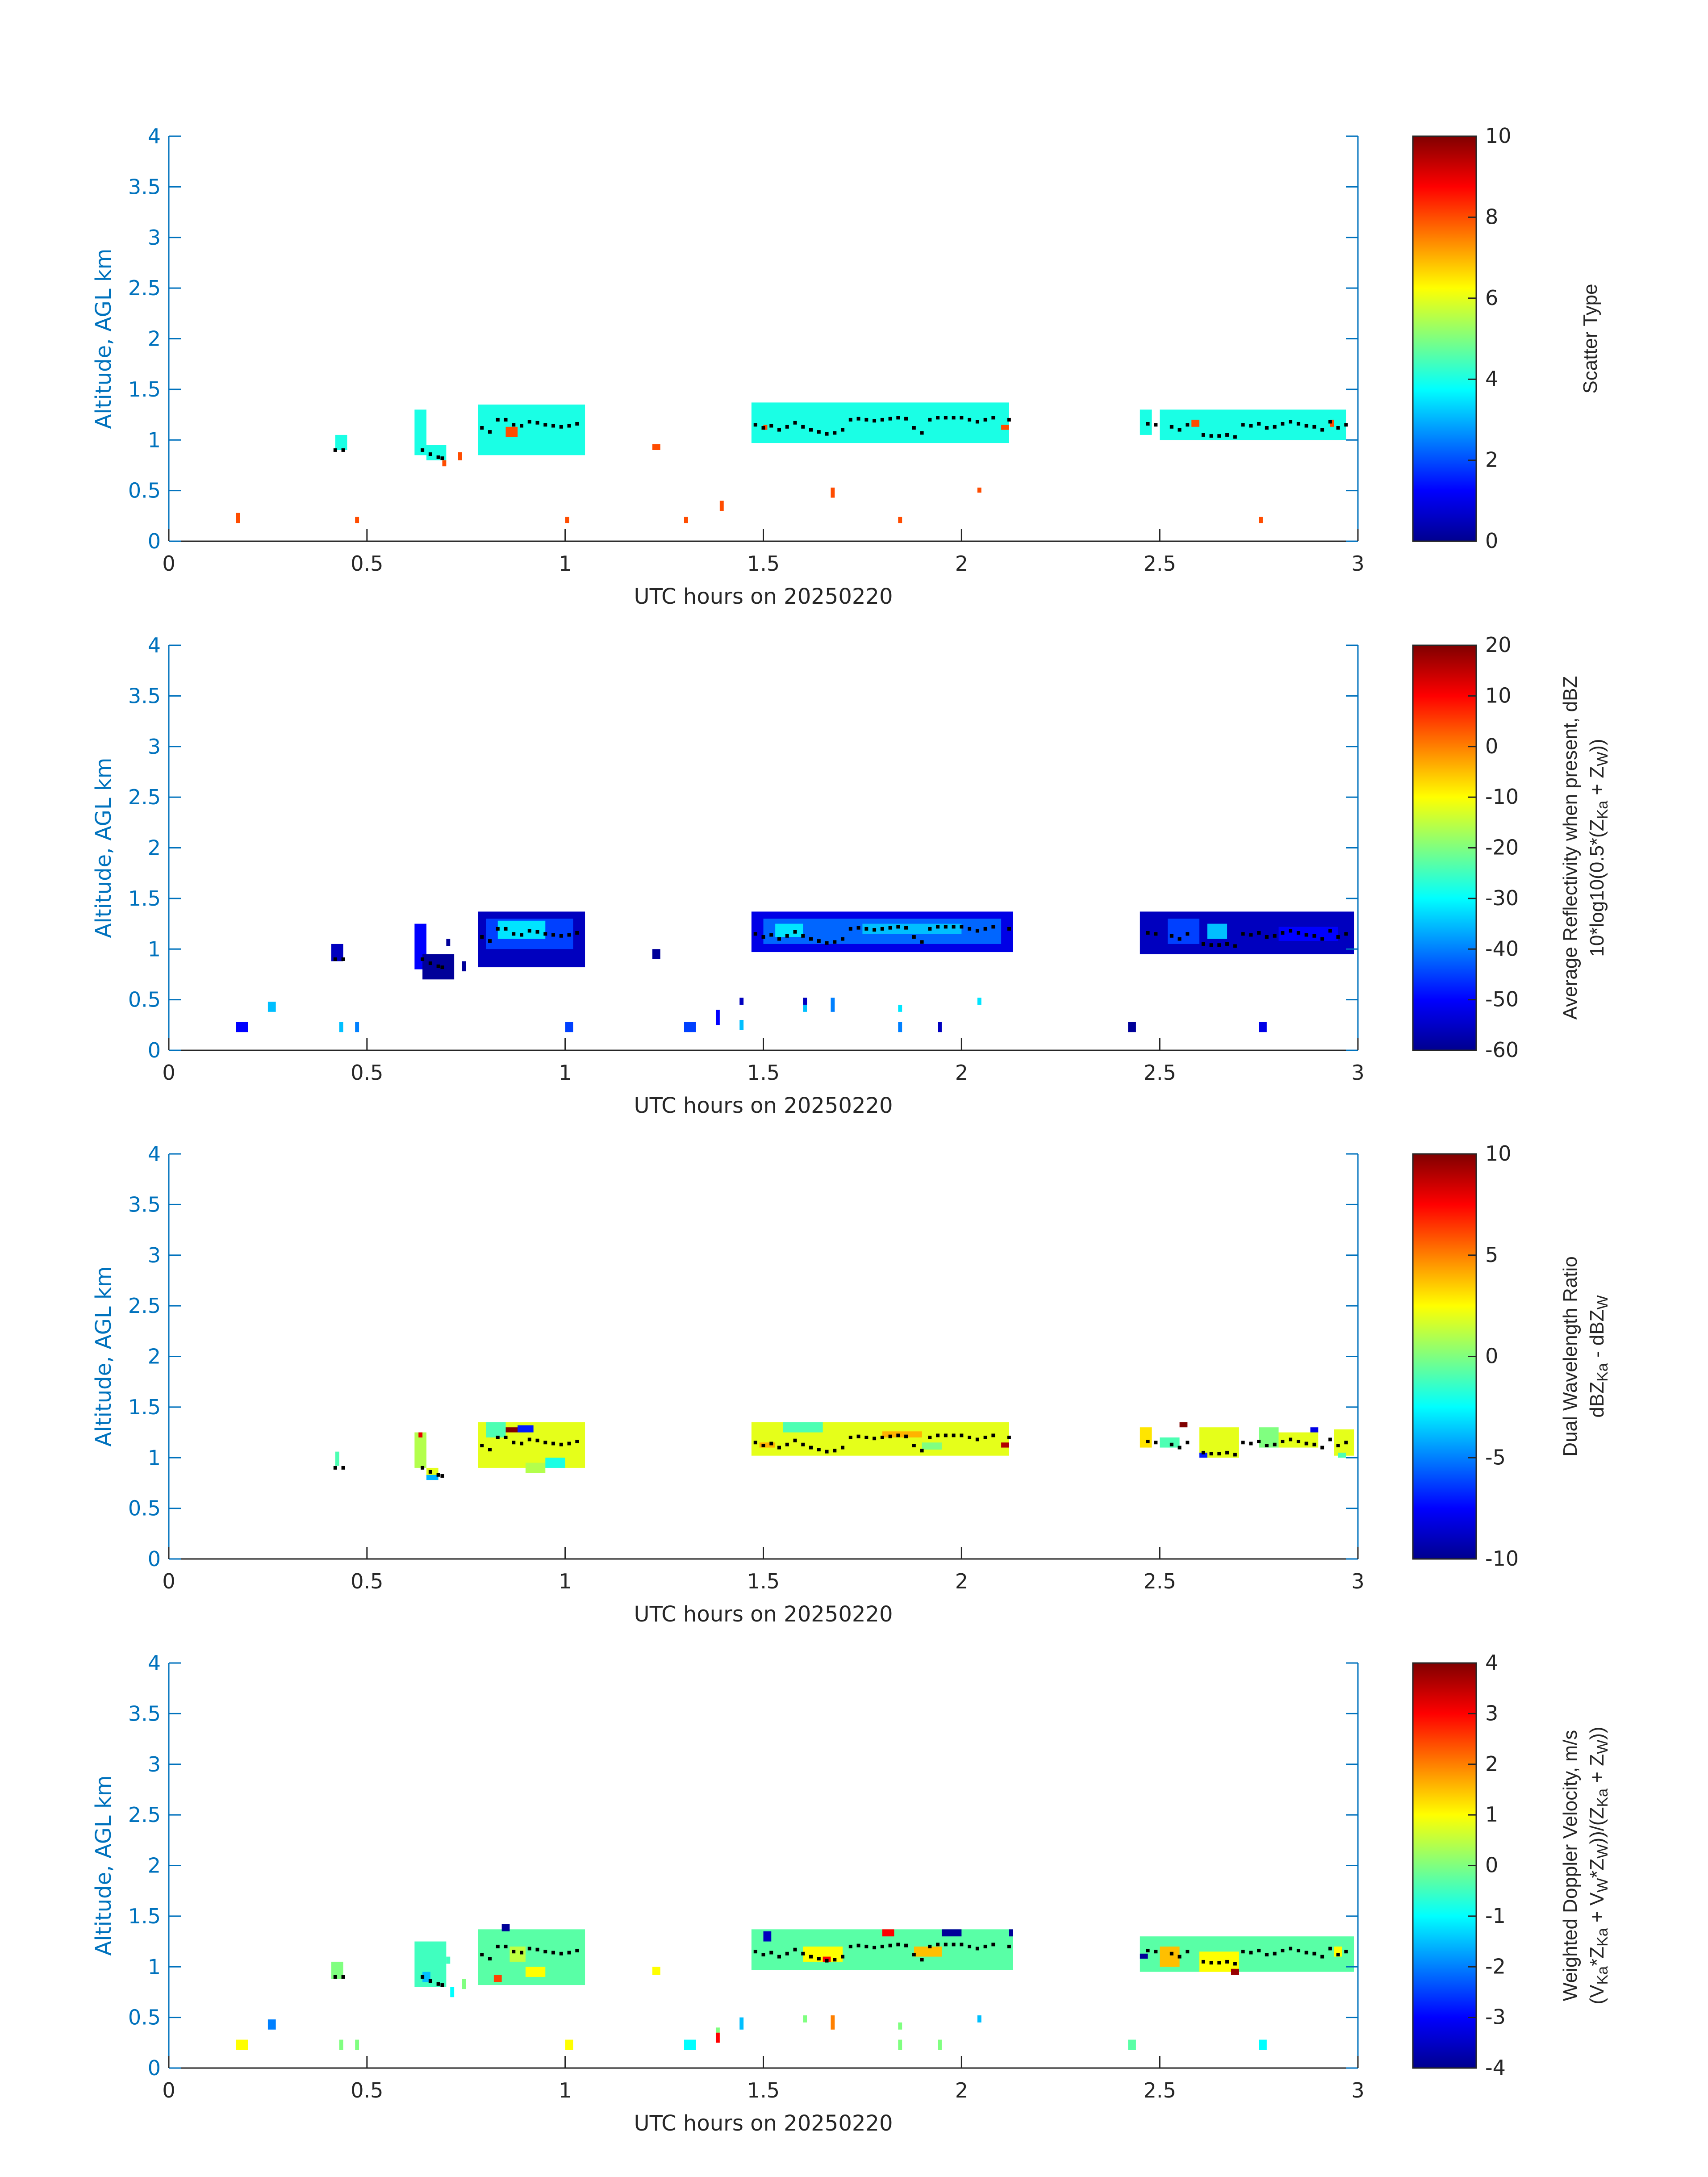  What do you see at coordinates (144, 389) in the screenshot?
I see `y-tick-label: 1.5` at bounding box center [144, 389].